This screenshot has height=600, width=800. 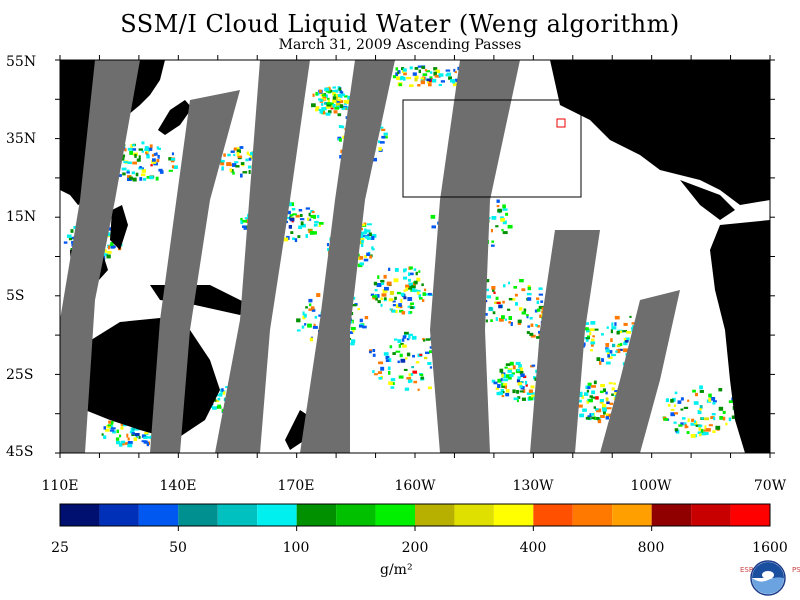 What do you see at coordinates (651, 548) in the screenshot?
I see `colorbar-label: 800` at bounding box center [651, 548].